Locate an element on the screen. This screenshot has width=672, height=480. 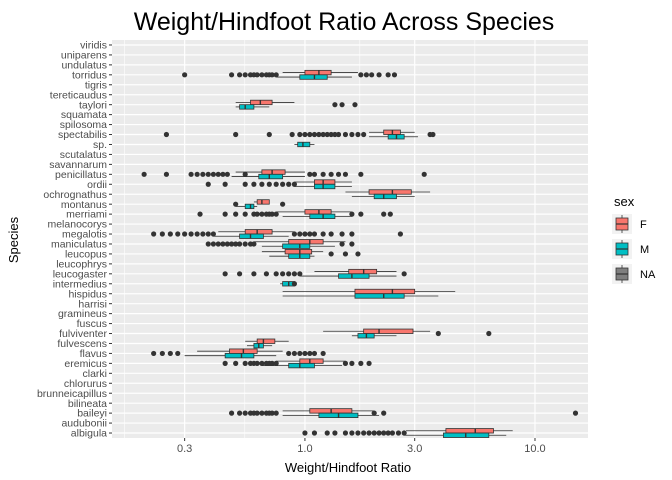
y-tick-label: taylori is located at coordinates (93, 105).